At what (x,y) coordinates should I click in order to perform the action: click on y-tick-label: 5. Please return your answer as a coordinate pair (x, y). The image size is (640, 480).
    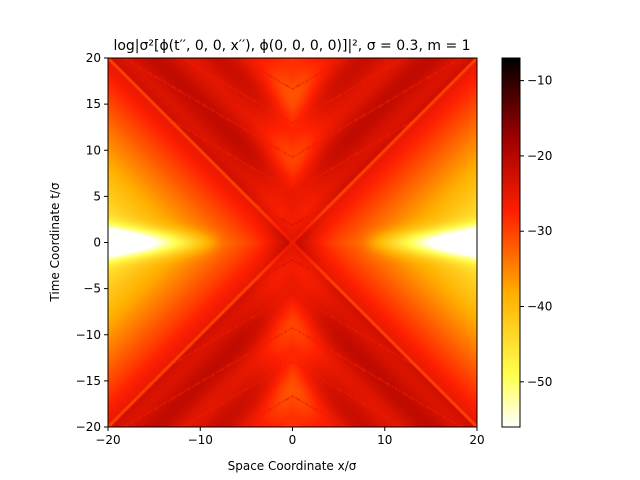
    Looking at the image, I should click on (97, 196).